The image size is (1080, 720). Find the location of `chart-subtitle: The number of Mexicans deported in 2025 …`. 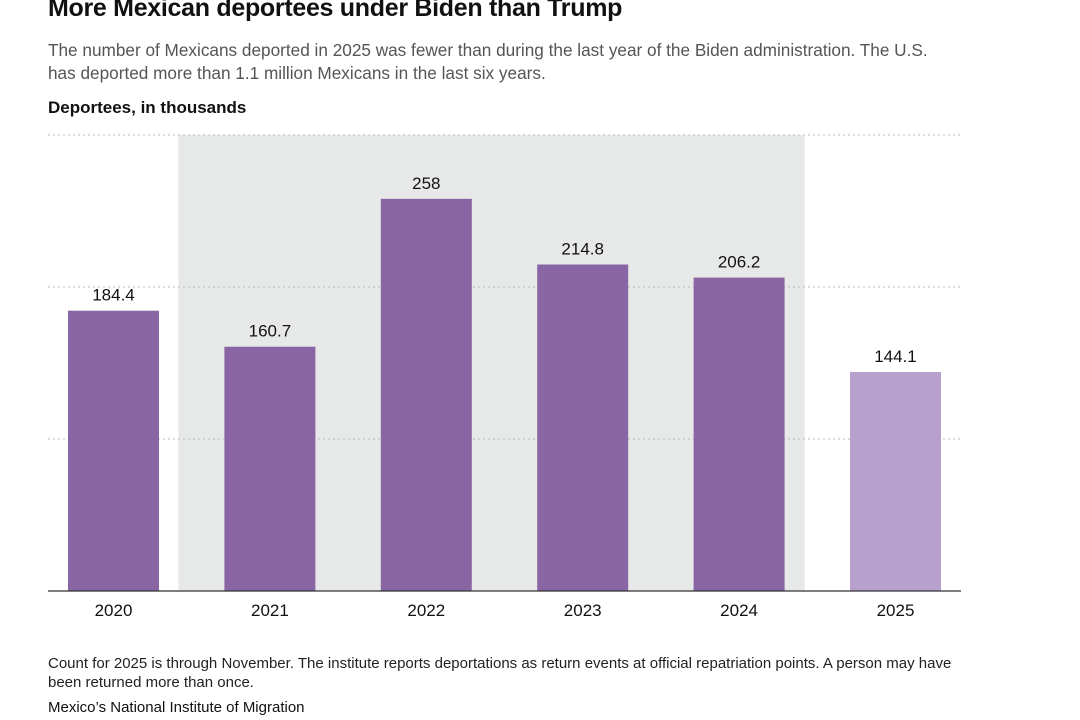

chart-subtitle: The number of Mexicans deported in 2025 … is located at coordinates (488, 61).